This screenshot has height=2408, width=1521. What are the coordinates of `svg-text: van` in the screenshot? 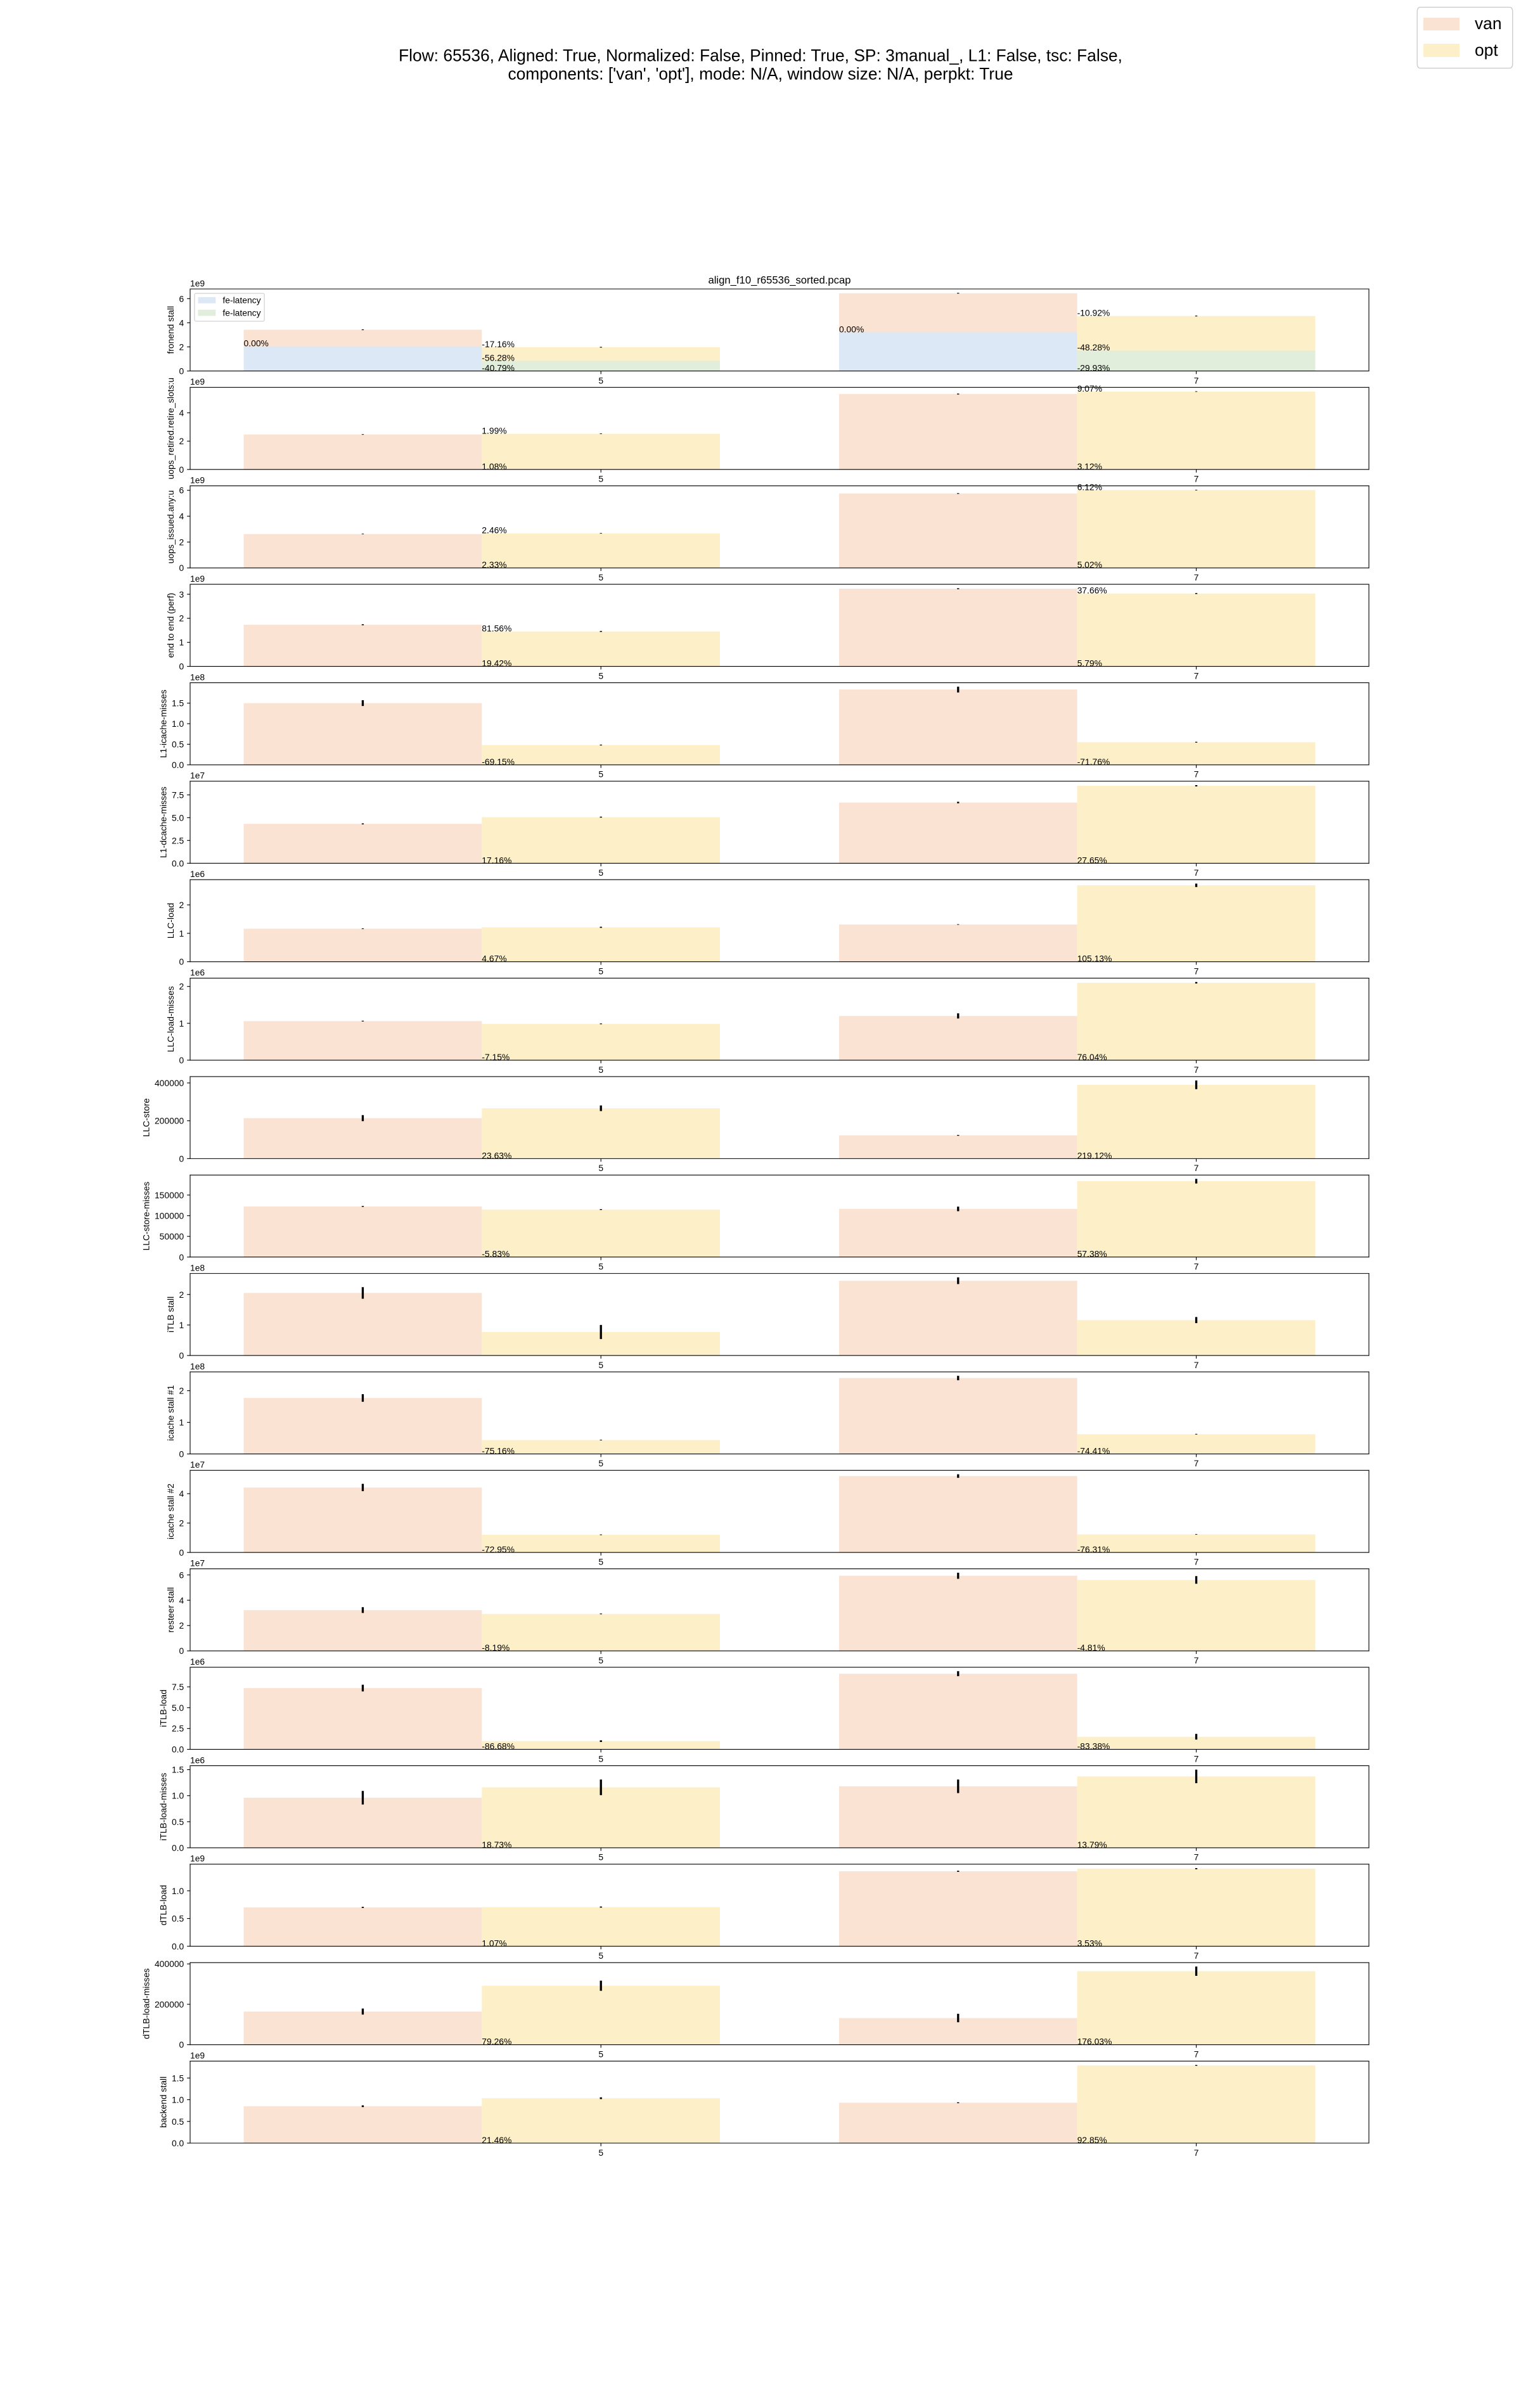 It's located at (1488, 23).